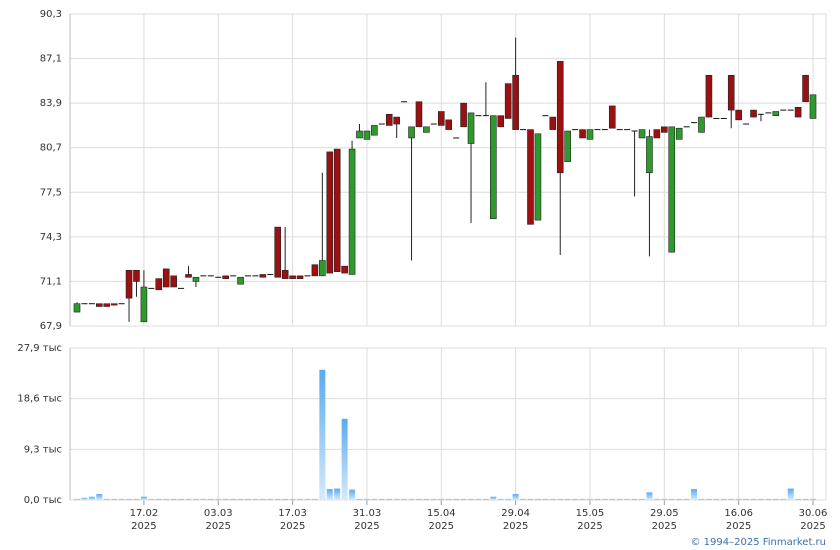 The image size is (840, 550). What do you see at coordinates (51, 14) in the screenshot?
I see `y-tick-label: 90,3` at bounding box center [51, 14].